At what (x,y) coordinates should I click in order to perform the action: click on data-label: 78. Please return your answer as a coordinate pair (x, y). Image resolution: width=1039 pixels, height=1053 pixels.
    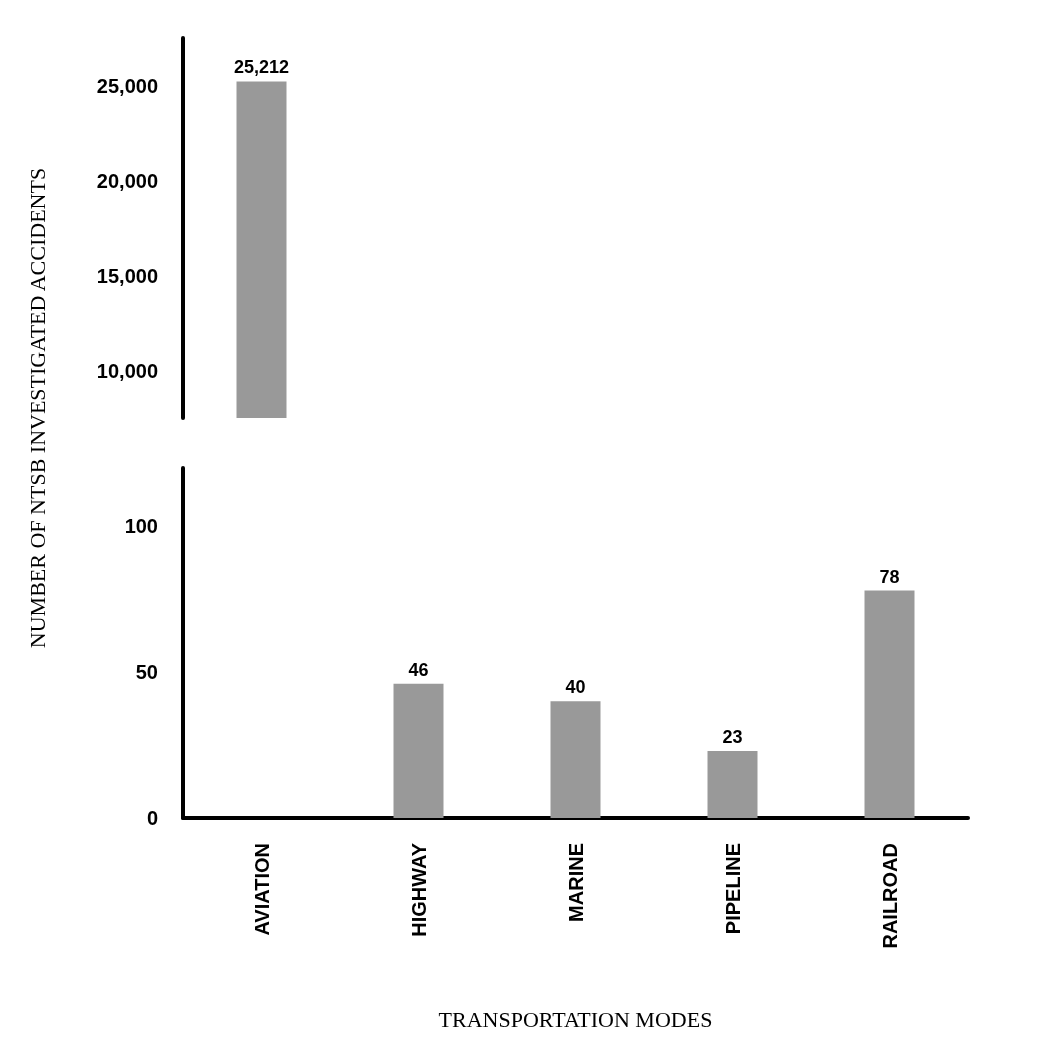
    Looking at the image, I should click on (889, 576).